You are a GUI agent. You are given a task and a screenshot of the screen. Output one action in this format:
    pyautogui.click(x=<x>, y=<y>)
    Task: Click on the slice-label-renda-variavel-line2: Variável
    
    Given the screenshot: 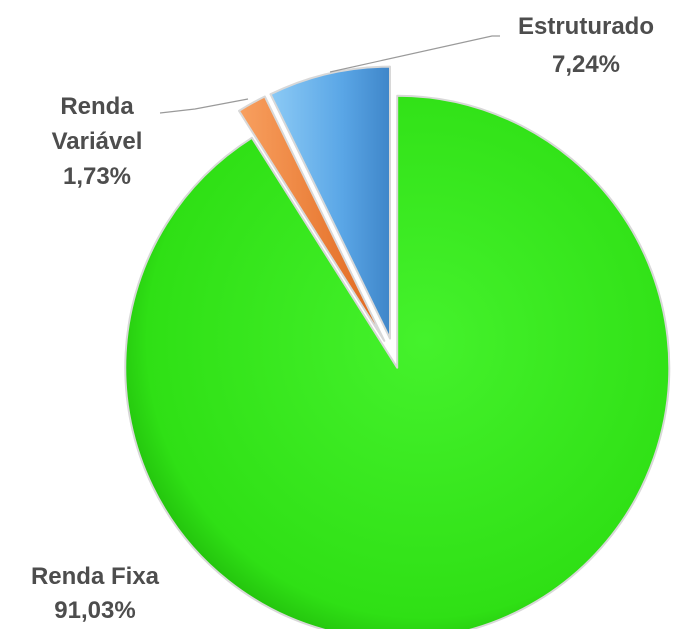 What is the action you would take?
    pyautogui.click(x=97, y=141)
    